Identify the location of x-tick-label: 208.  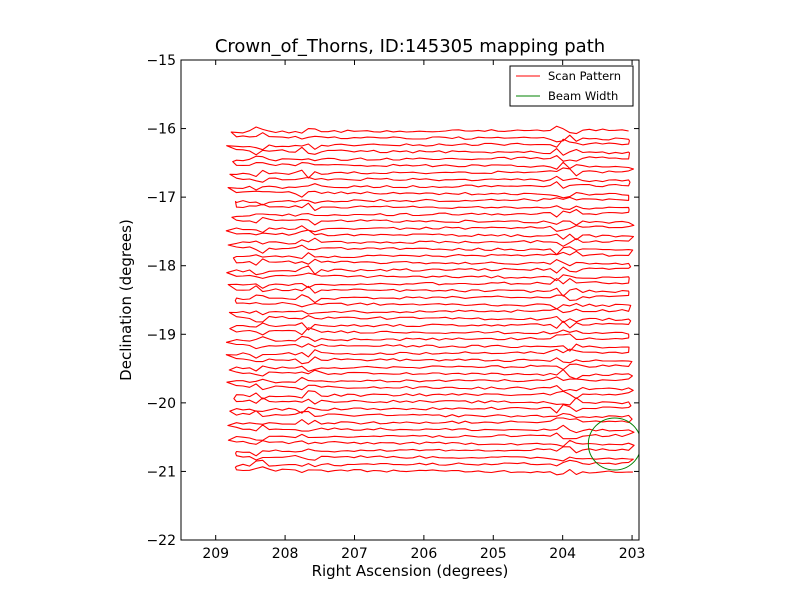
(285, 554).